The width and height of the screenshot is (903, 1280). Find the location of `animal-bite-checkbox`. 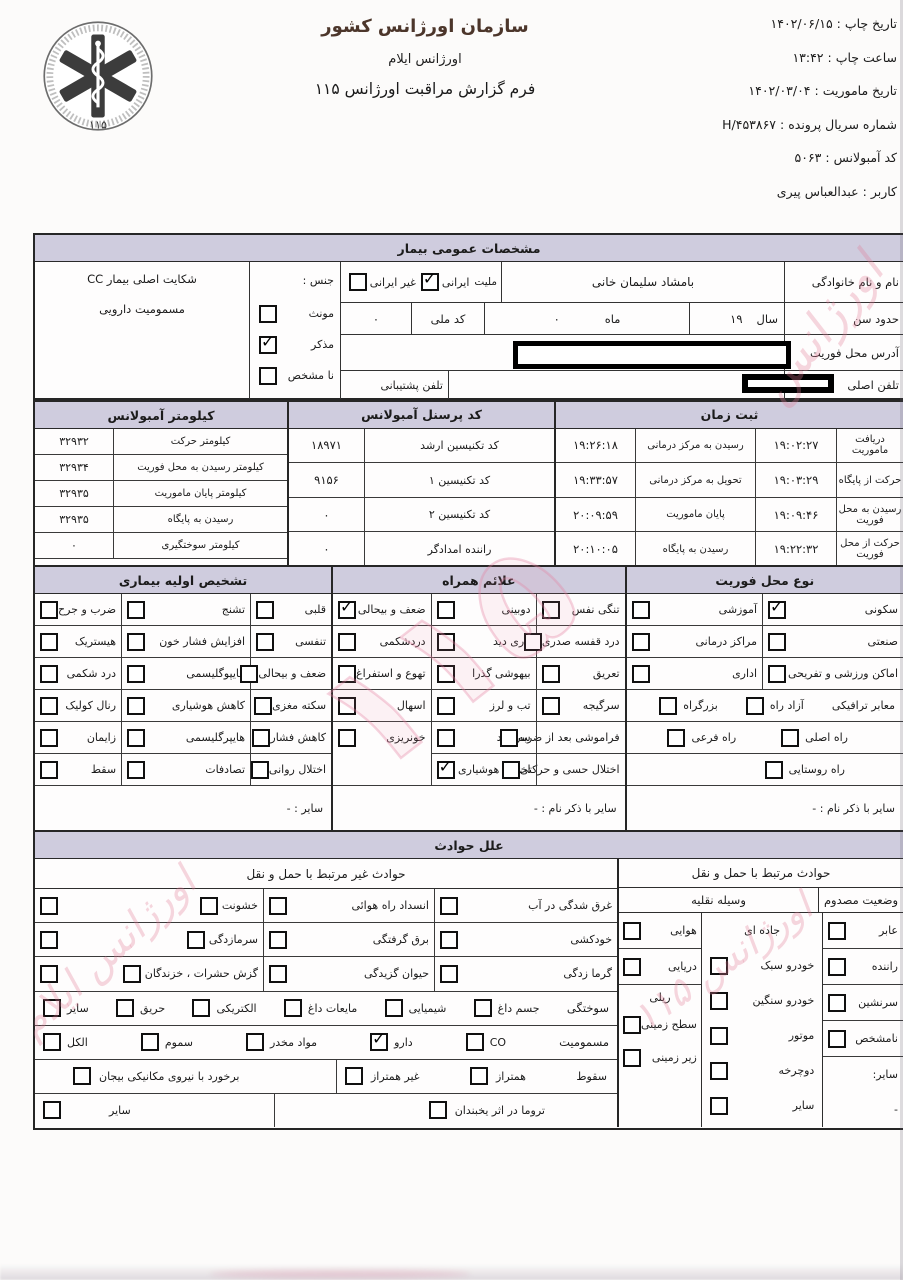

animal-bite-checkbox is located at coordinates (278, 973).